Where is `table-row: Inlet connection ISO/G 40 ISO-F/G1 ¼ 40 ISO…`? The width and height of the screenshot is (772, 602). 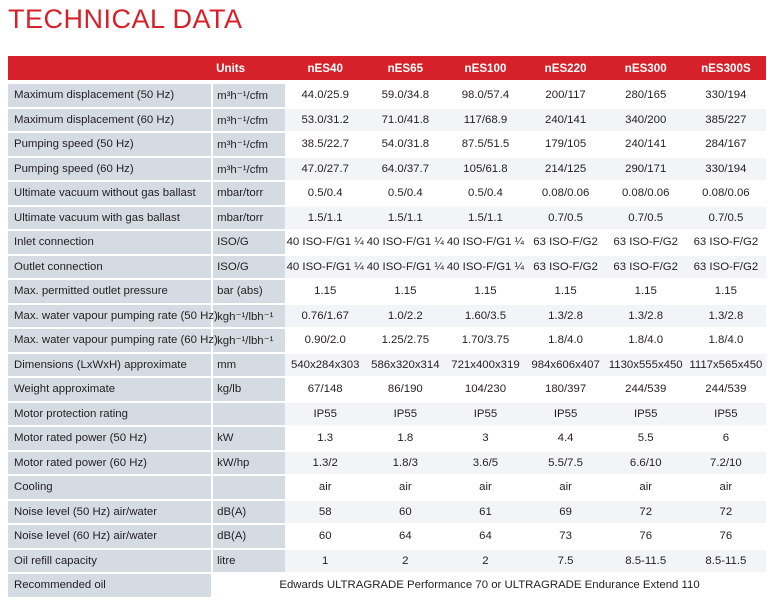 table-row: Inlet connection ISO/G 40 ISO-F/G1 ¼ 40 ISO… is located at coordinates (387, 243).